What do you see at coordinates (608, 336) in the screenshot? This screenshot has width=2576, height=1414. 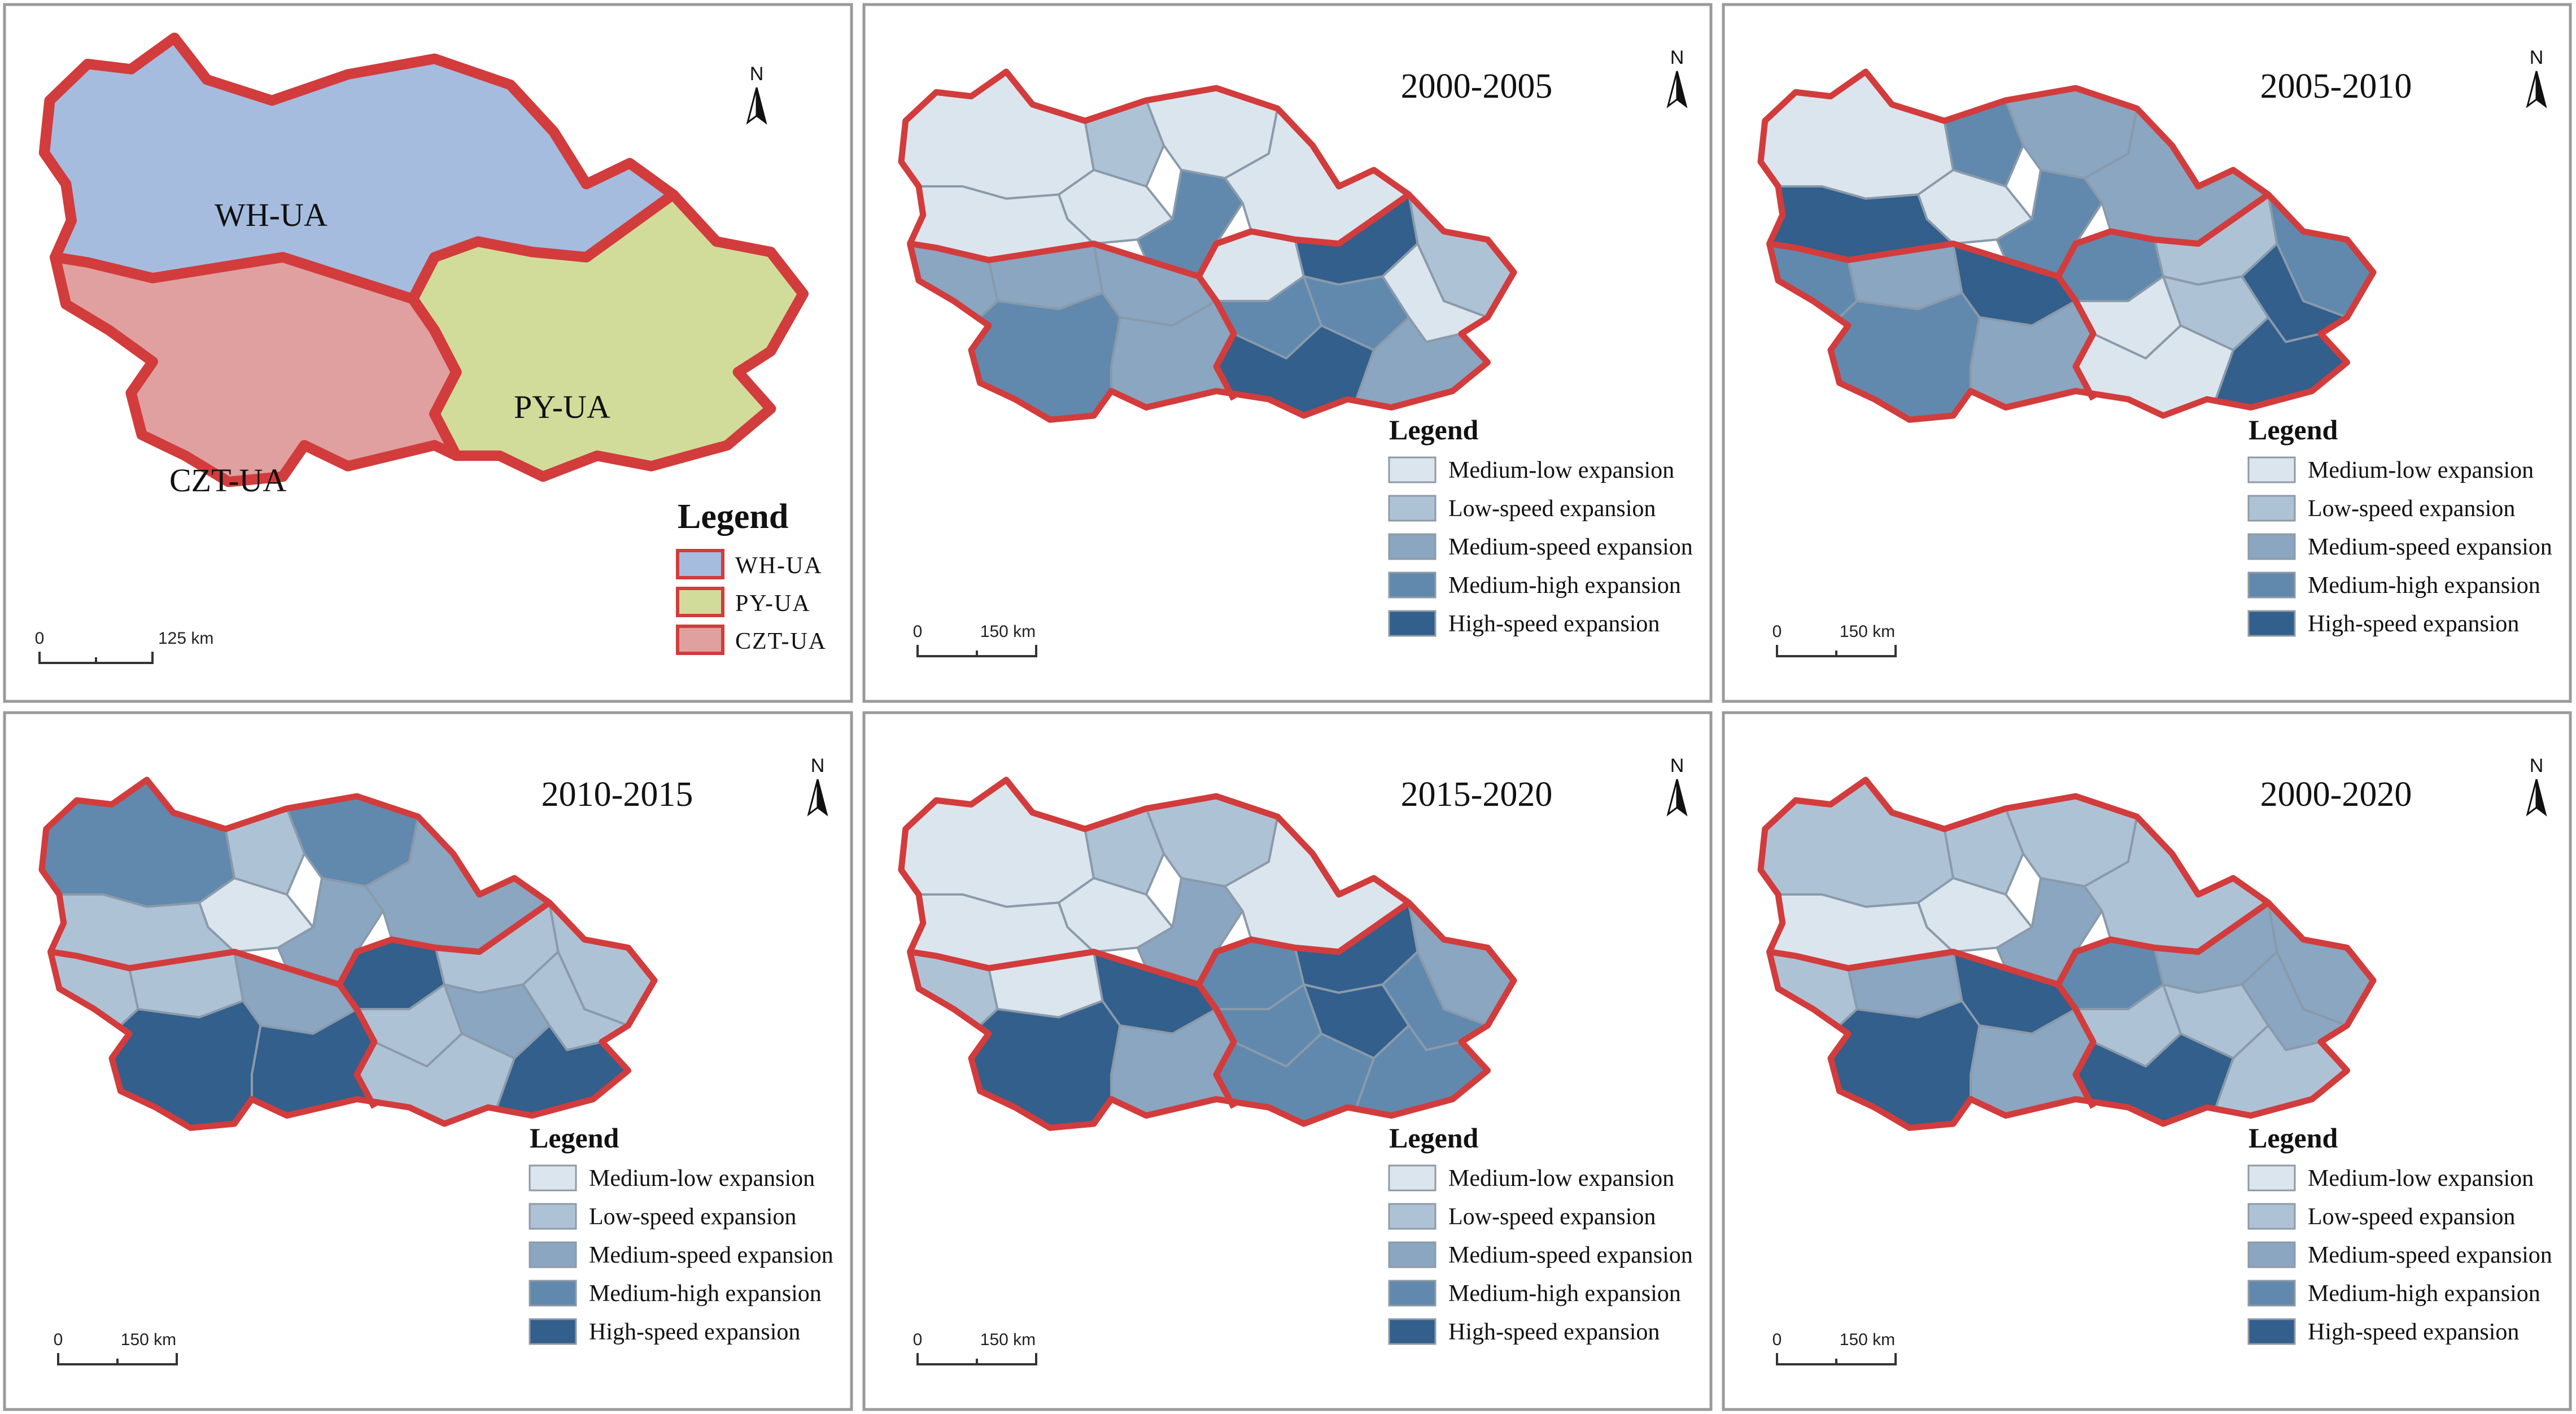 I see `py-ua-region` at bounding box center [608, 336].